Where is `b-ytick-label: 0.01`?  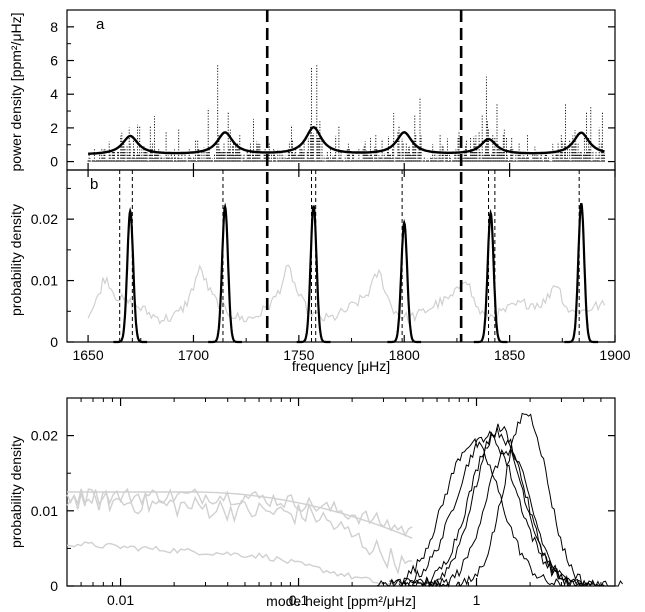 b-ytick-label: 0.01 is located at coordinates (44, 281).